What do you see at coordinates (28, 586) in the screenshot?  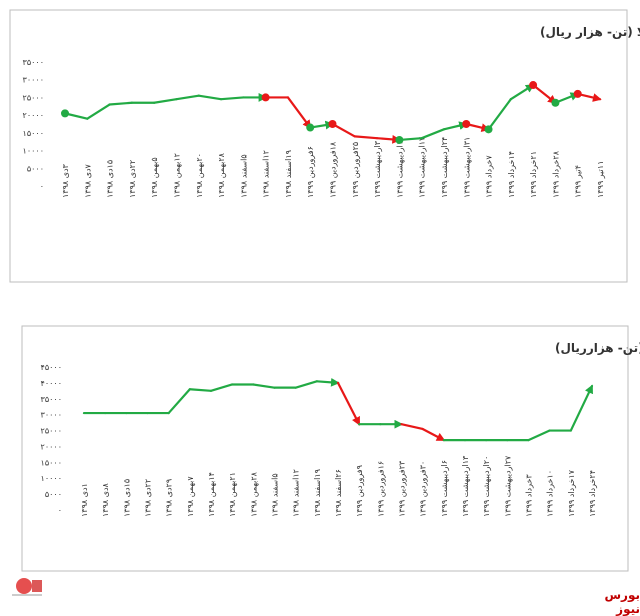 I see `logo-icon` at bounding box center [28, 586].